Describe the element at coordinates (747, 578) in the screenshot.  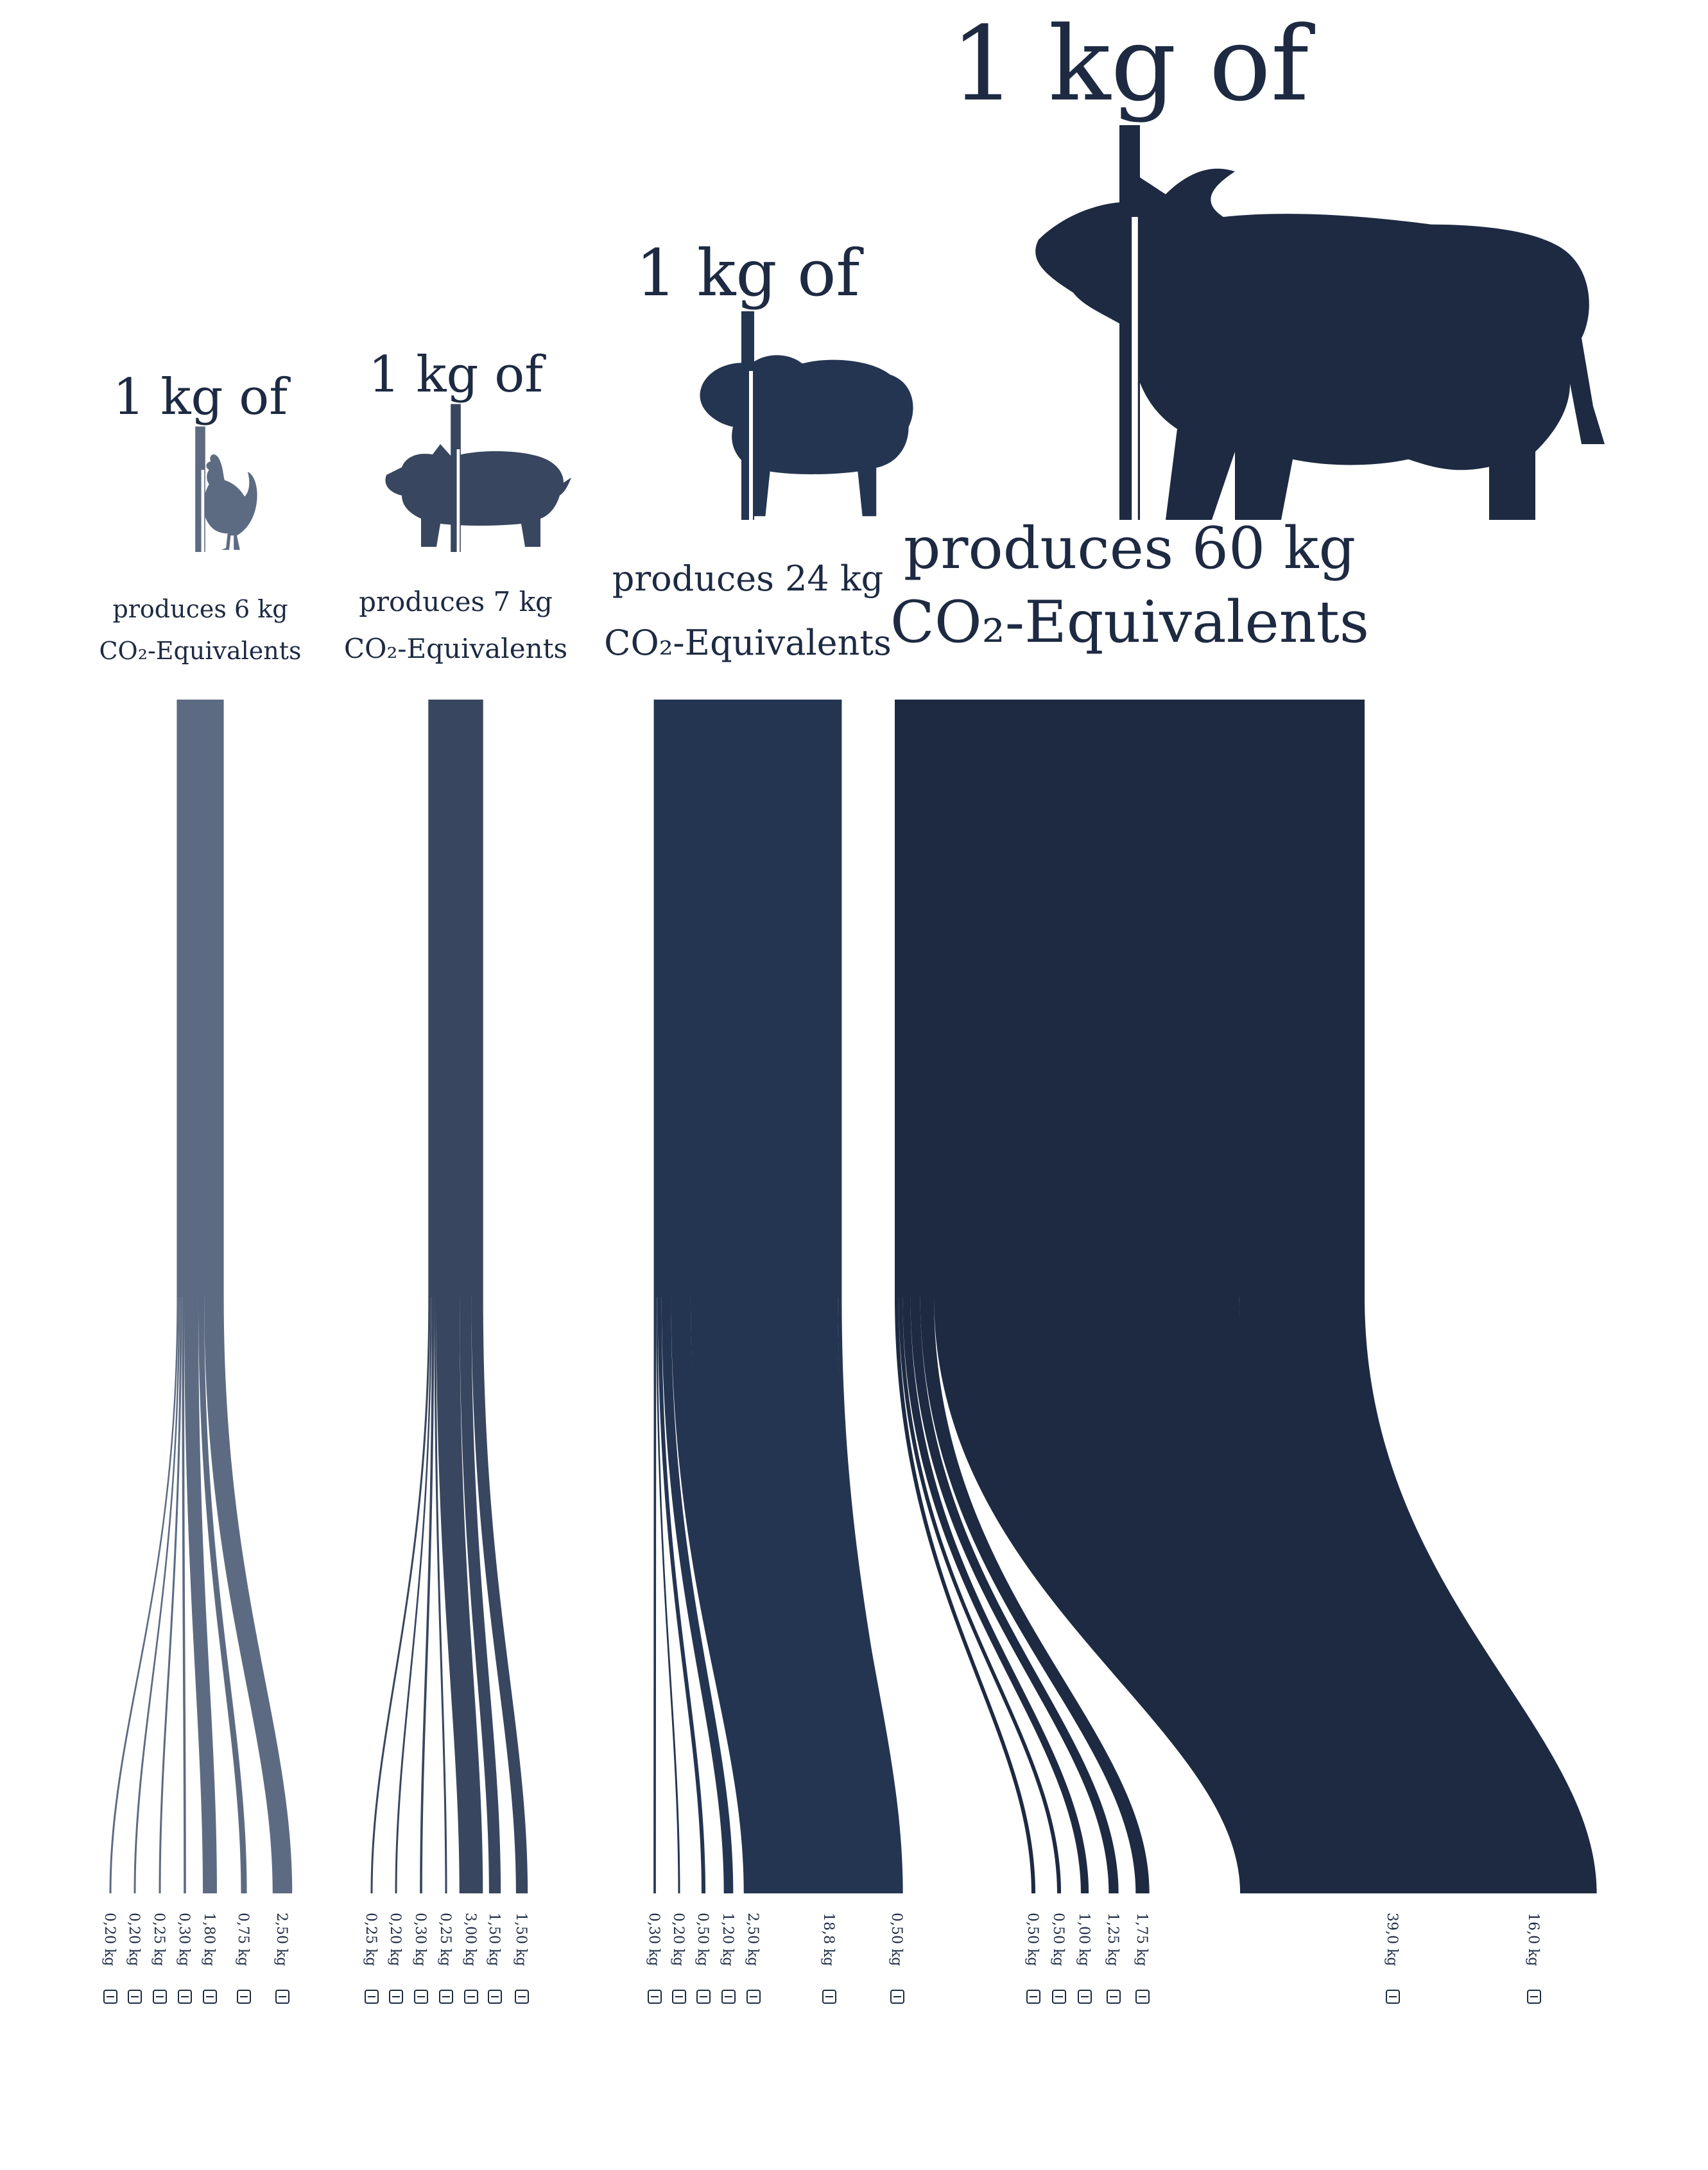
I see `sheep-subtitle-line1: produces 24 kg` at that location.